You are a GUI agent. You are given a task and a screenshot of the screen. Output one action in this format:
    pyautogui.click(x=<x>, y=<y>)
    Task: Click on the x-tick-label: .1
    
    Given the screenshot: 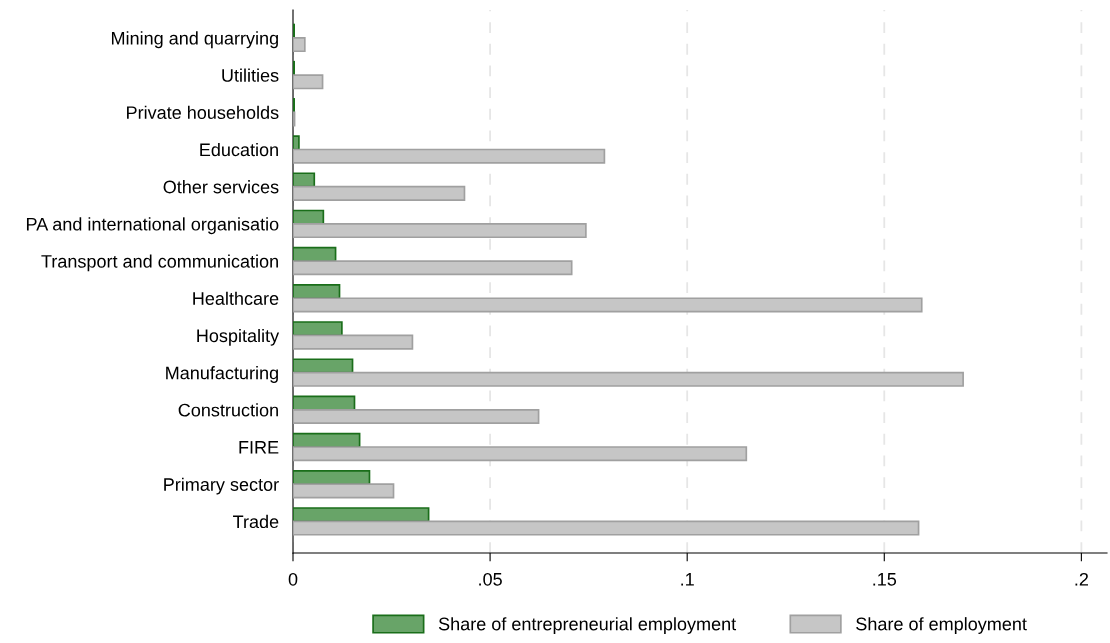 What is the action you would take?
    pyautogui.click(x=687, y=579)
    